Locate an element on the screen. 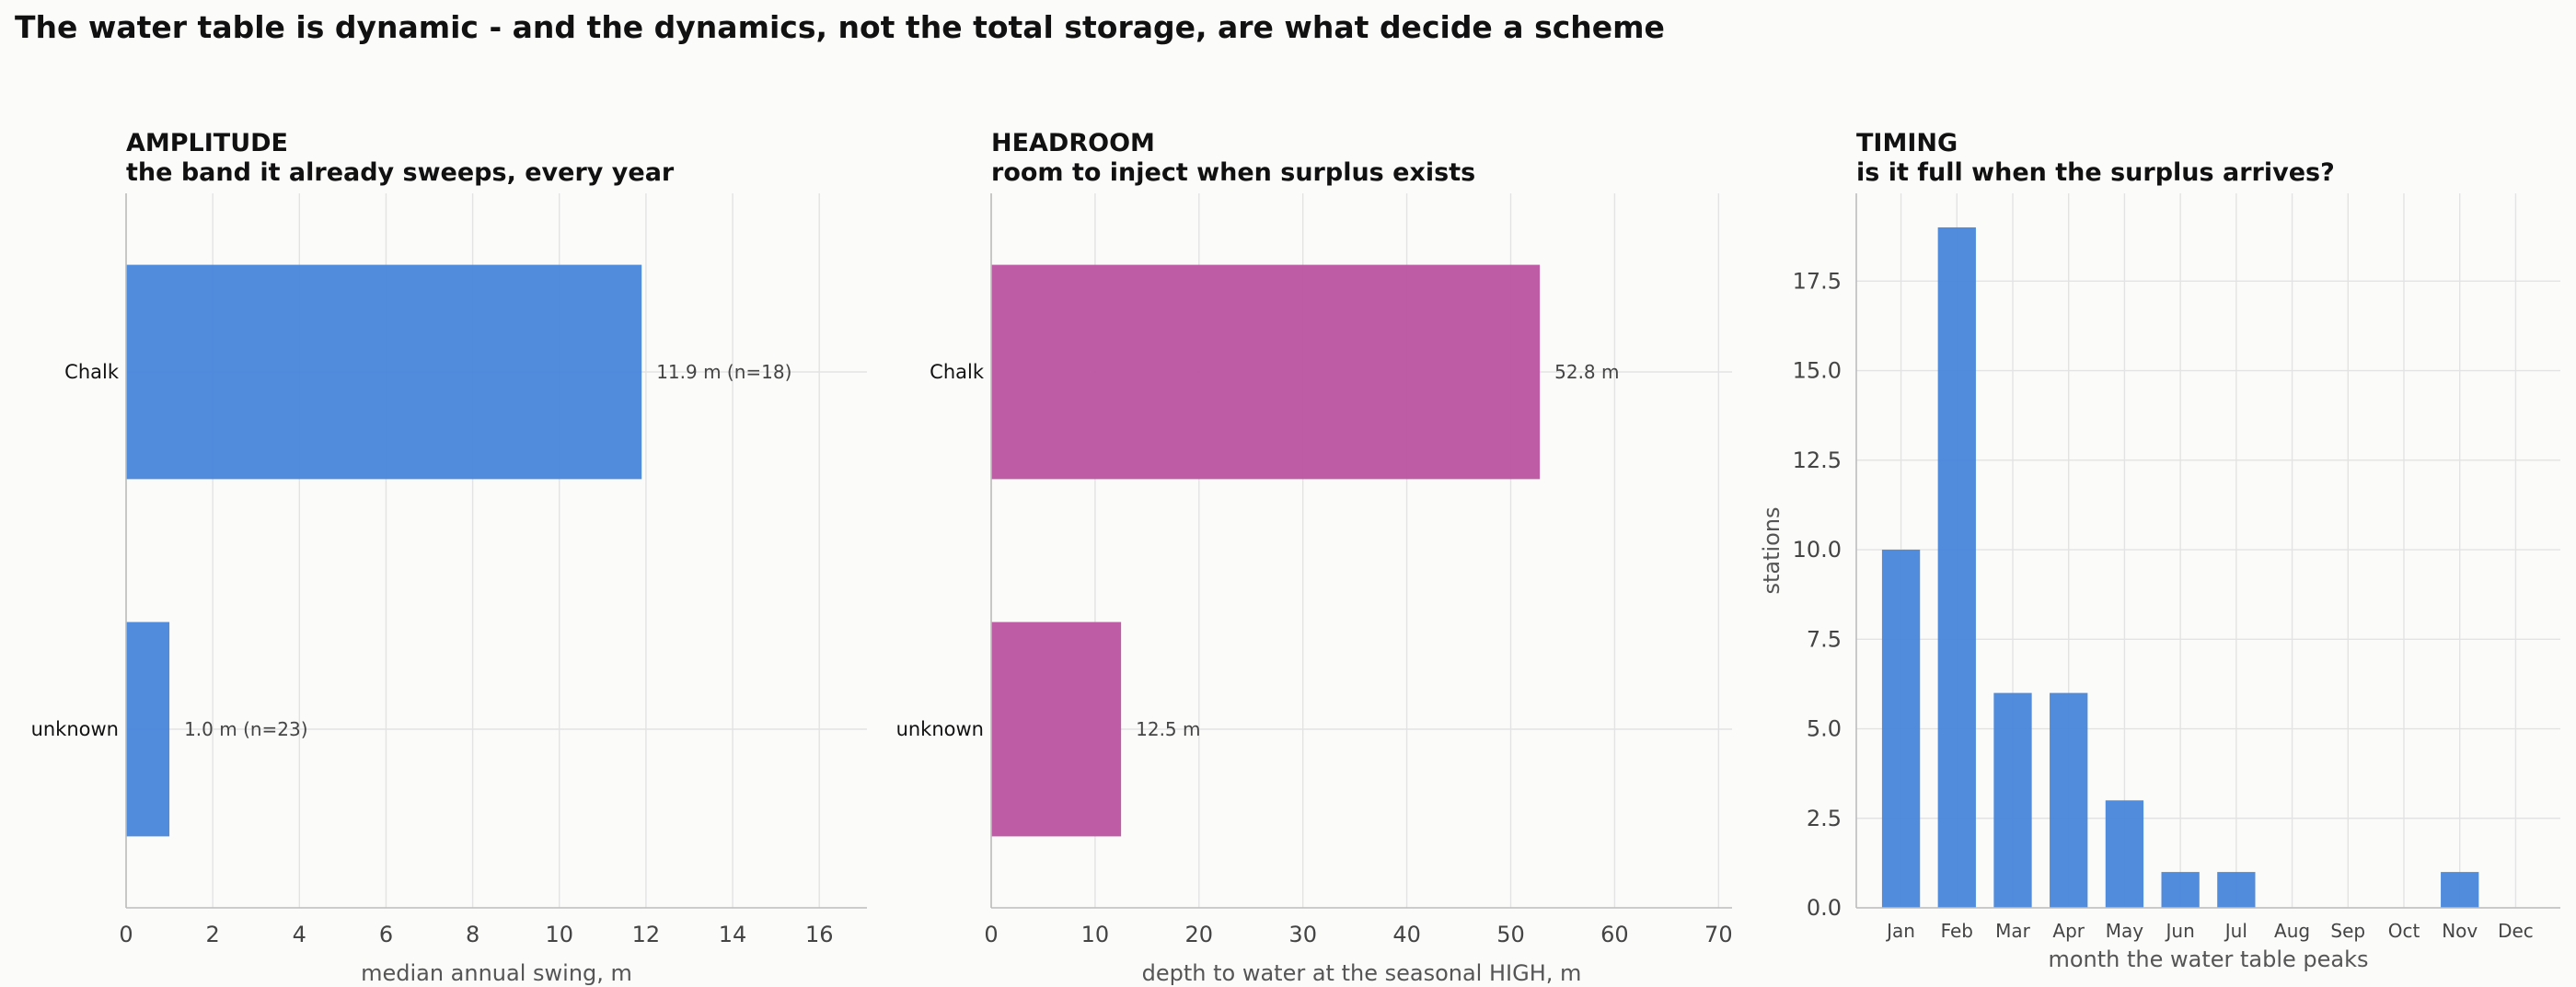  month-label: Sep is located at coordinates (2347, 931).